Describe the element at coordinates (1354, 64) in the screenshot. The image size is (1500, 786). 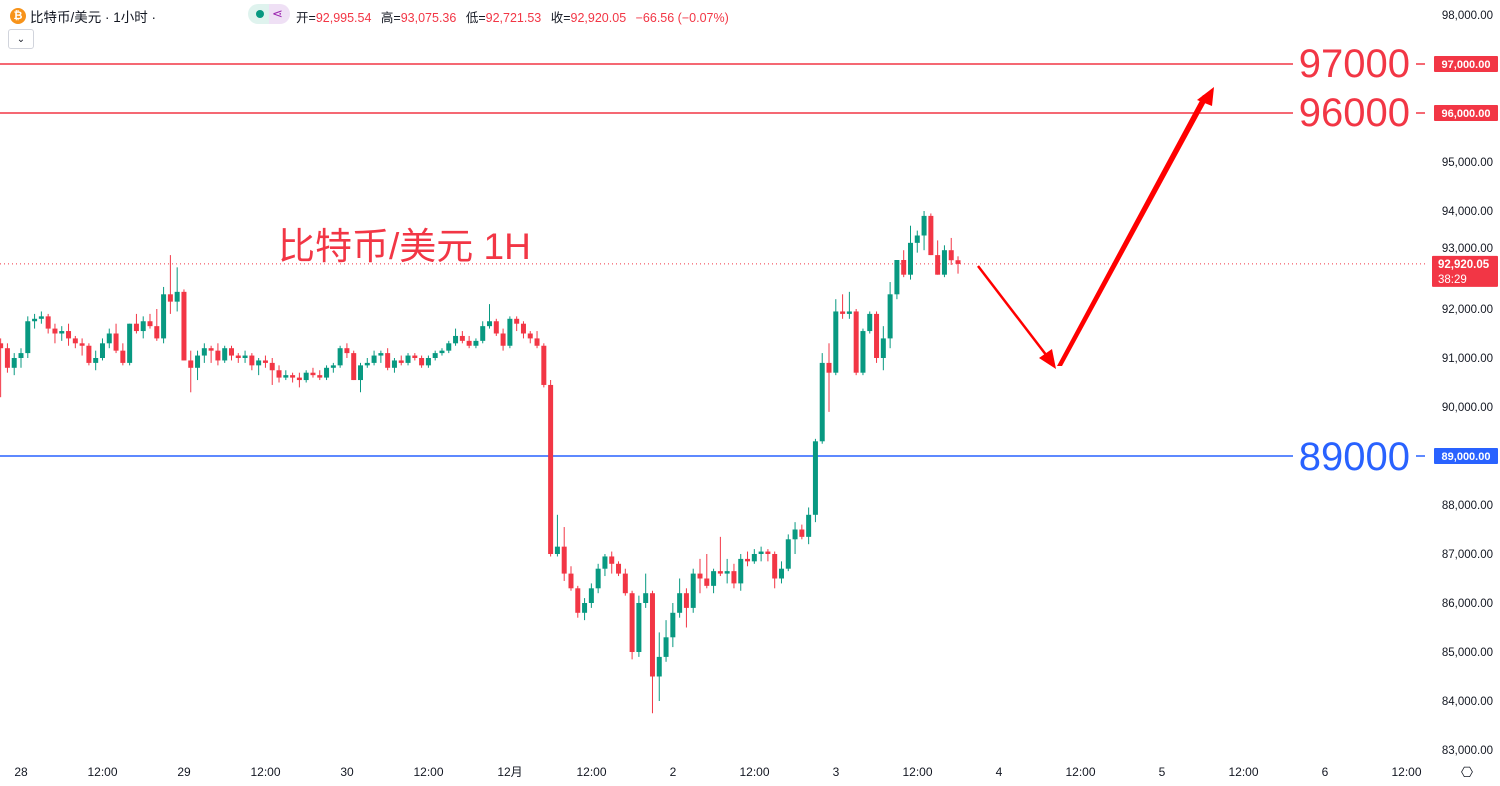
I see `level-label-97000: 97000` at that location.